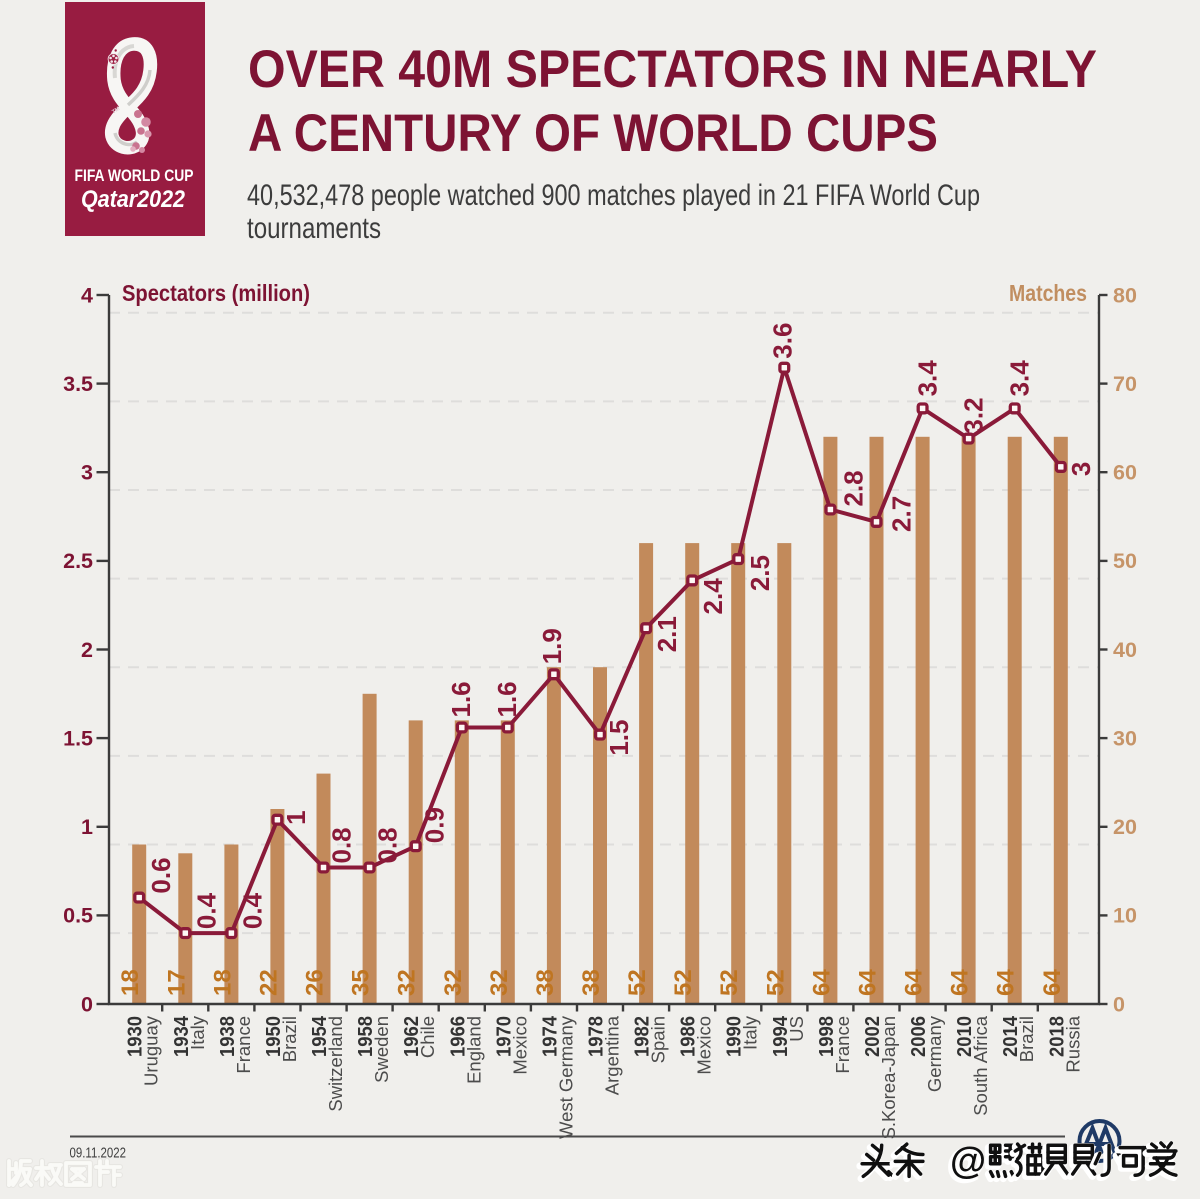 The image size is (1200, 1199). Describe the element at coordinates (1048, 293) in the screenshot. I see `svg-text: Matches` at that location.